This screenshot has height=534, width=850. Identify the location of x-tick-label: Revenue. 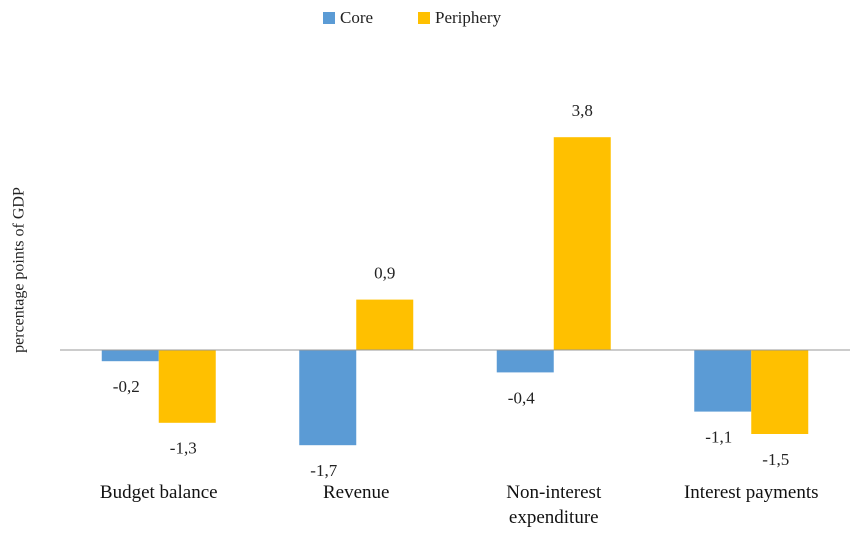
(356, 492).